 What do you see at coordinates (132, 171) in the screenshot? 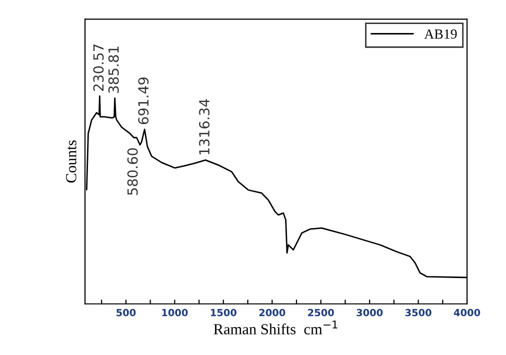
I see `annotation: 580.60` at bounding box center [132, 171].